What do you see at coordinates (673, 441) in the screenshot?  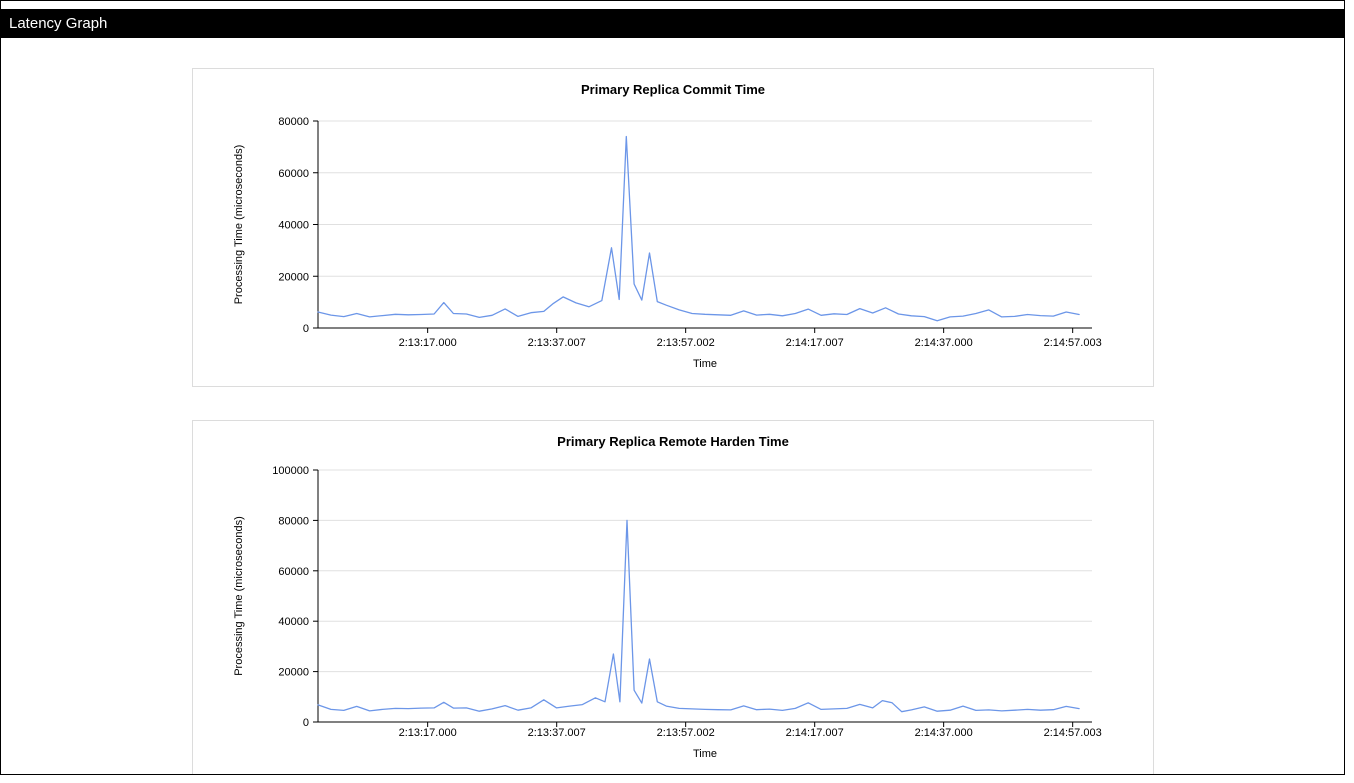 I see `chart-title-remote-harden-time: Primary Replica Remote Harden Time` at bounding box center [673, 441].